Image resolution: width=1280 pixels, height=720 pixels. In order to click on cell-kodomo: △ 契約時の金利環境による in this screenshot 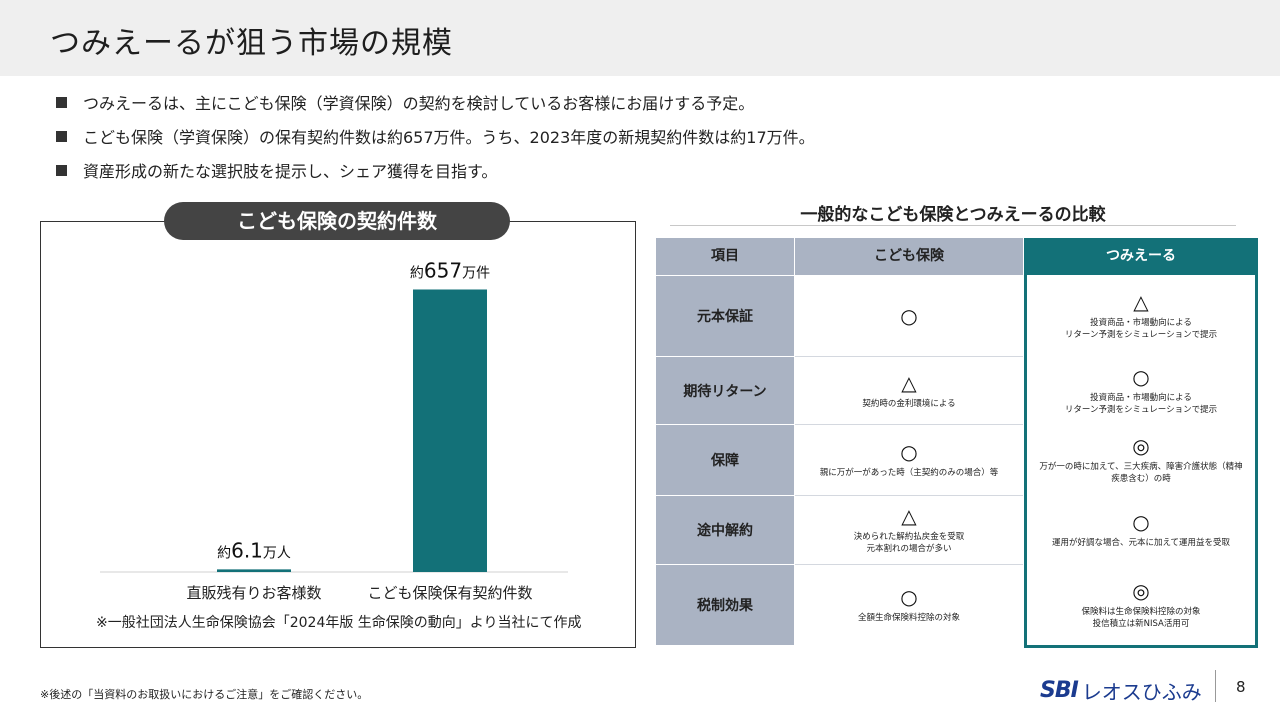, I will do `click(909, 390)`.